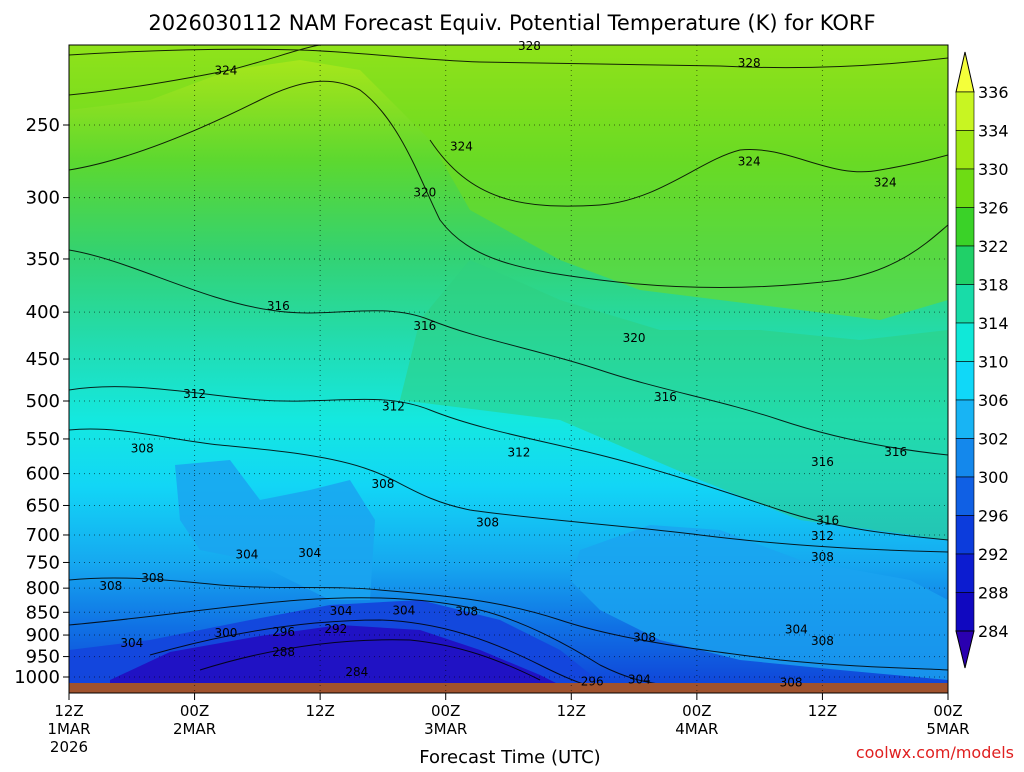 The height and width of the screenshot is (772, 1024). What do you see at coordinates (696, 729) in the screenshot?
I see `x-tick-date: 4MAR` at bounding box center [696, 729].